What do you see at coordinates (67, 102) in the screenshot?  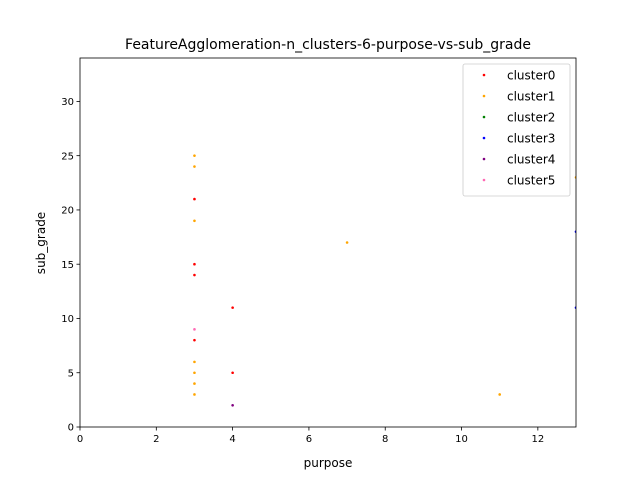 I see `y-tick-label-30: 30` at bounding box center [67, 102].